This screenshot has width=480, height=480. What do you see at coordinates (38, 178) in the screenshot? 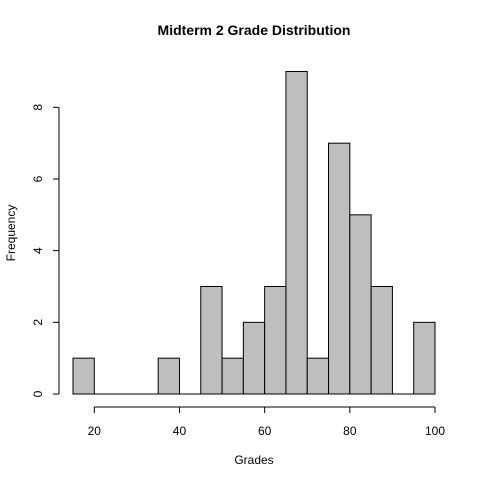
I see `y-tick-label: 6` at bounding box center [38, 178].